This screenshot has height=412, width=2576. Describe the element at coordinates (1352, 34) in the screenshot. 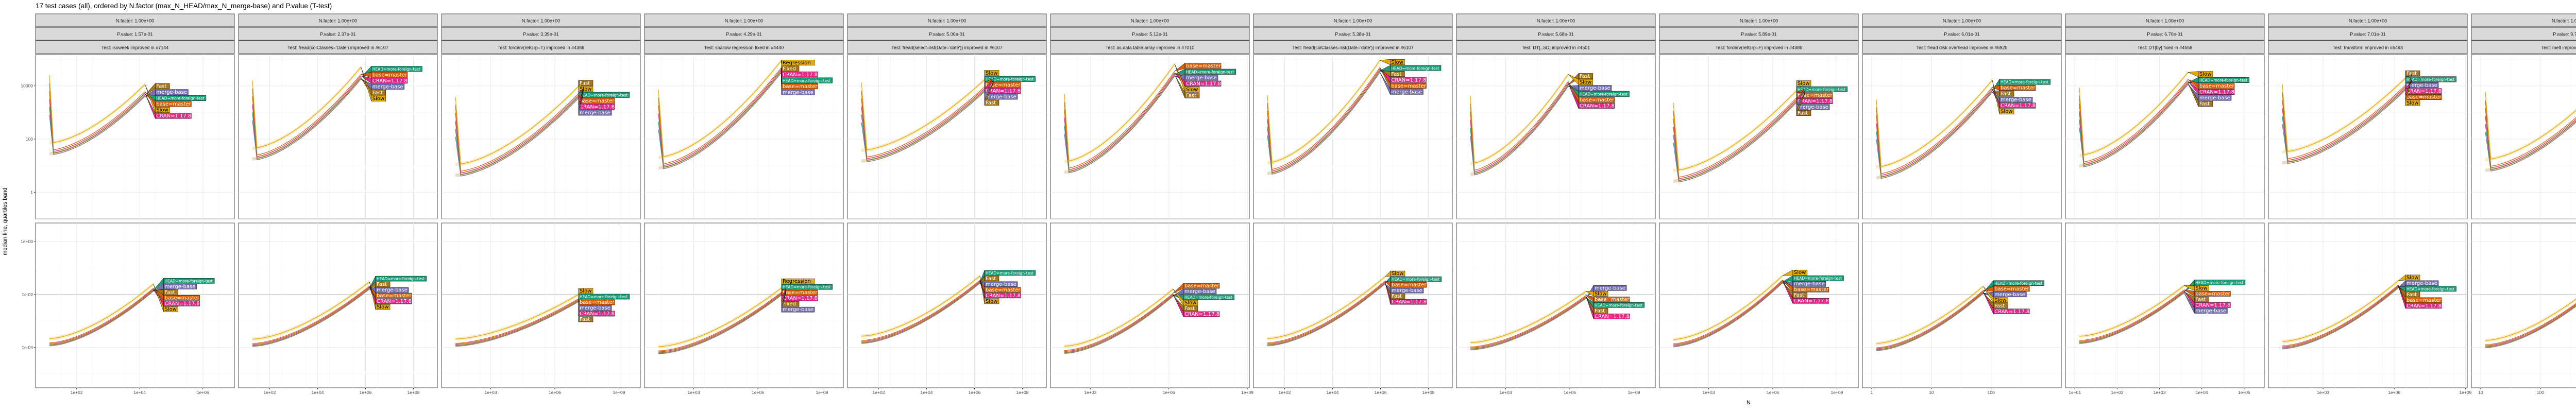

I see `facet-strip-label: P.value: 5.38e-01` at that location.